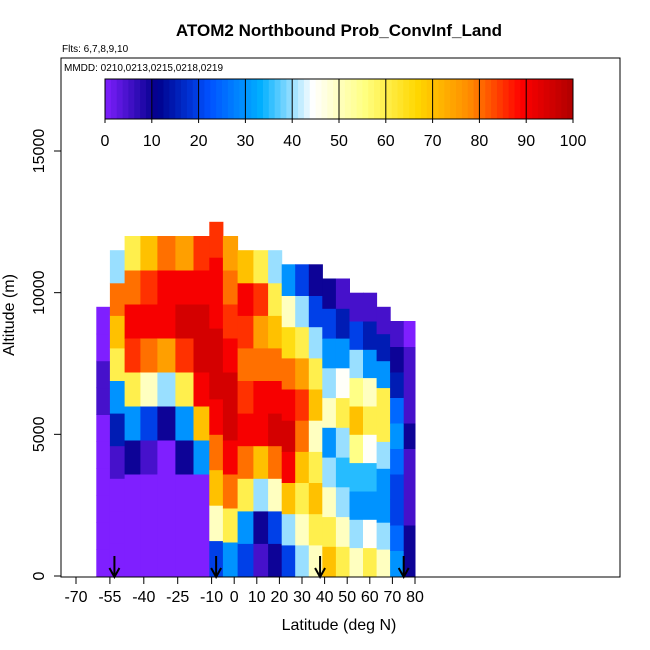 The image size is (650, 650). Describe the element at coordinates (9, 315) in the screenshot. I see `y-axis-label: Altitude (m)` at that location.